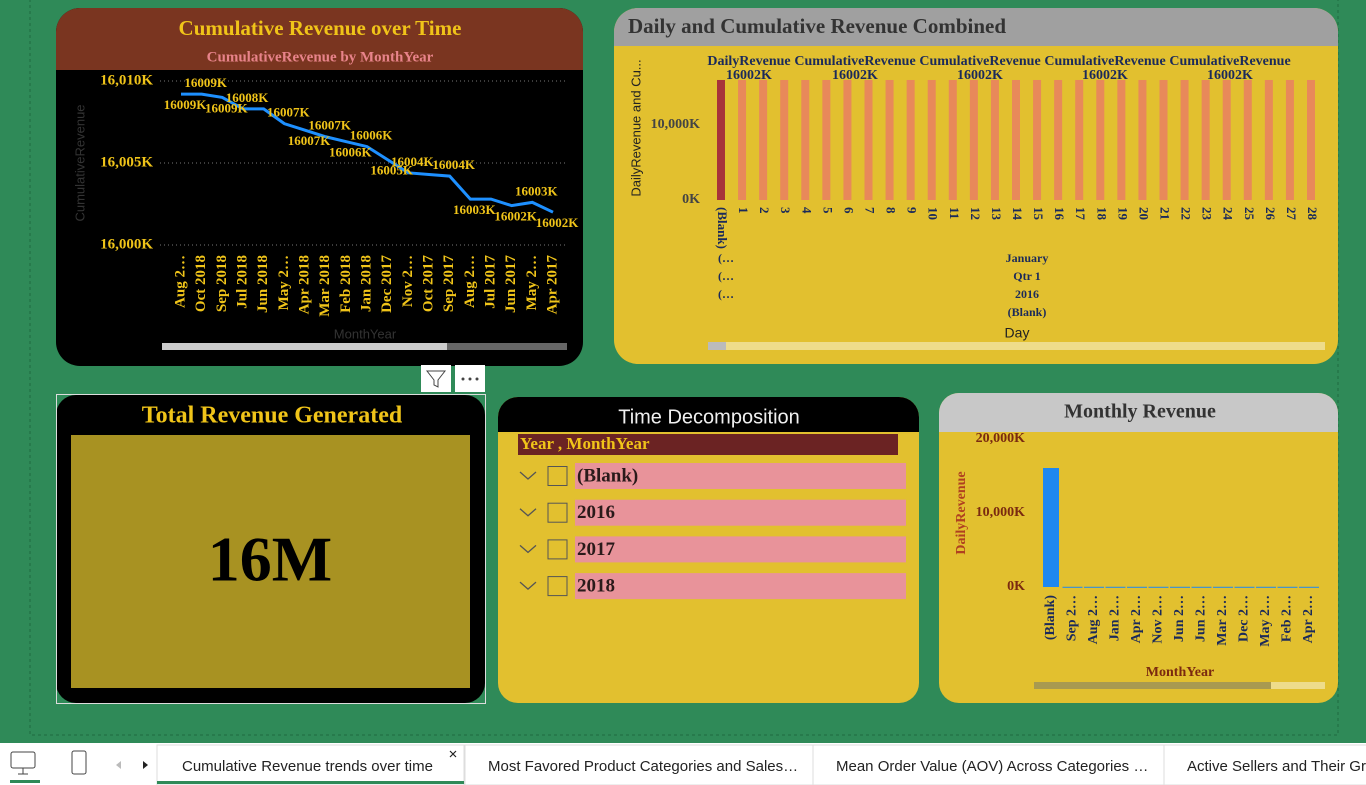 The image size is (1366, 785). I want to click on y-tick-label: 10,000K, so click(1001, 512).